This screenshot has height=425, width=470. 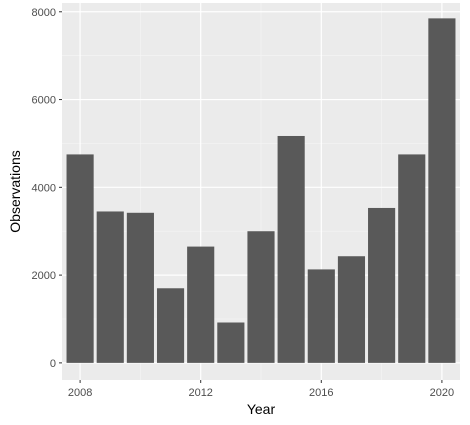 I want to click on bar-2017, so click(x=351, y=309).